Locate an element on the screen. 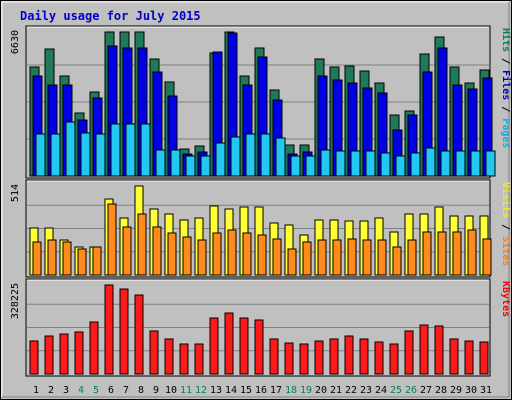 The image size is (512, 400). x-tick-label-29: 29 is located at coordinates (456, 390).